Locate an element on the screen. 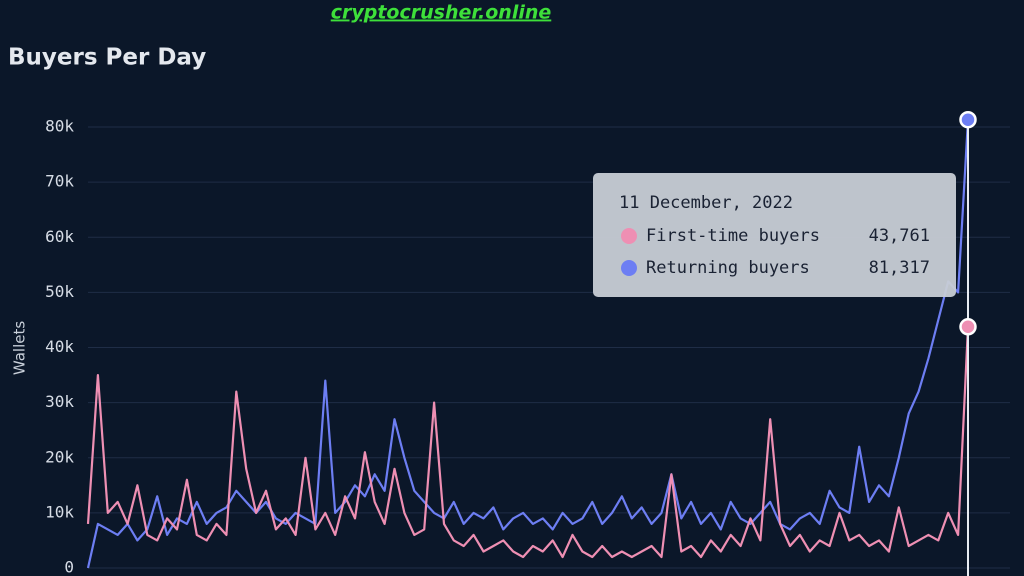 Image resolution: width=1024 pixels, height=576 pixels. tooltip-value: 81,317 is located at coordinates (899, 268).